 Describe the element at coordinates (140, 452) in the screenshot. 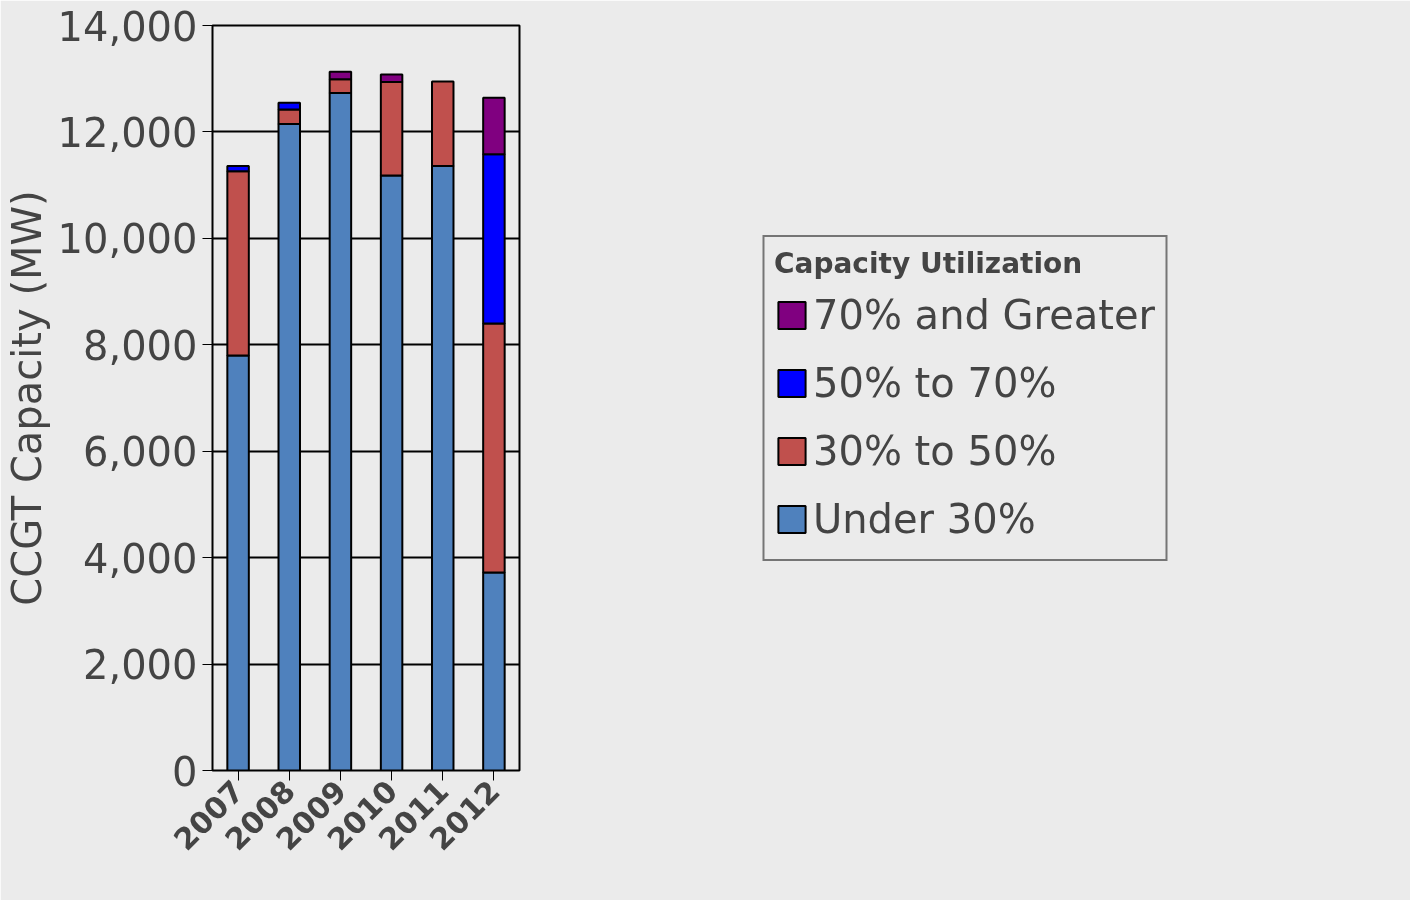

I see `y-tick-label: 6,000` at that location.